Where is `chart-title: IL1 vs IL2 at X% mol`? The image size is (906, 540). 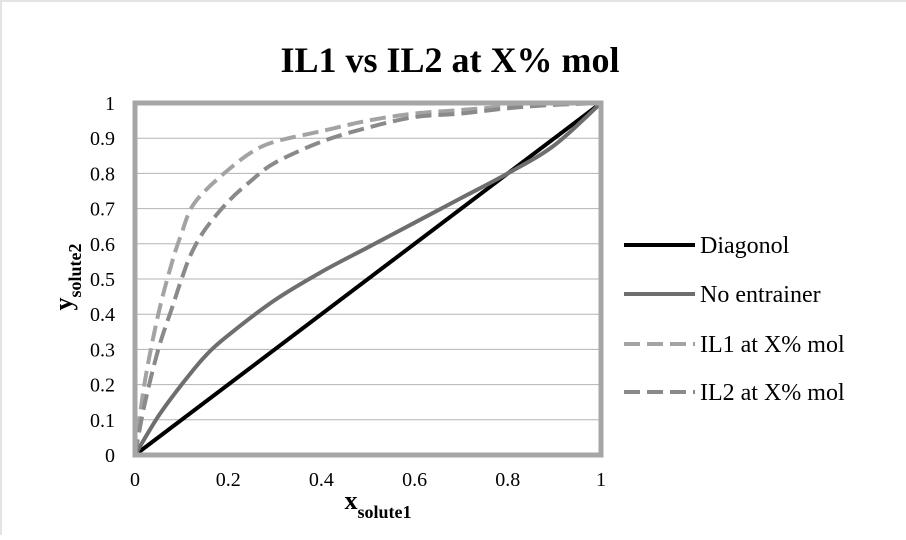
chart-title: IL1 vs IL2 at X% mol is located at coordinates (449, 60).